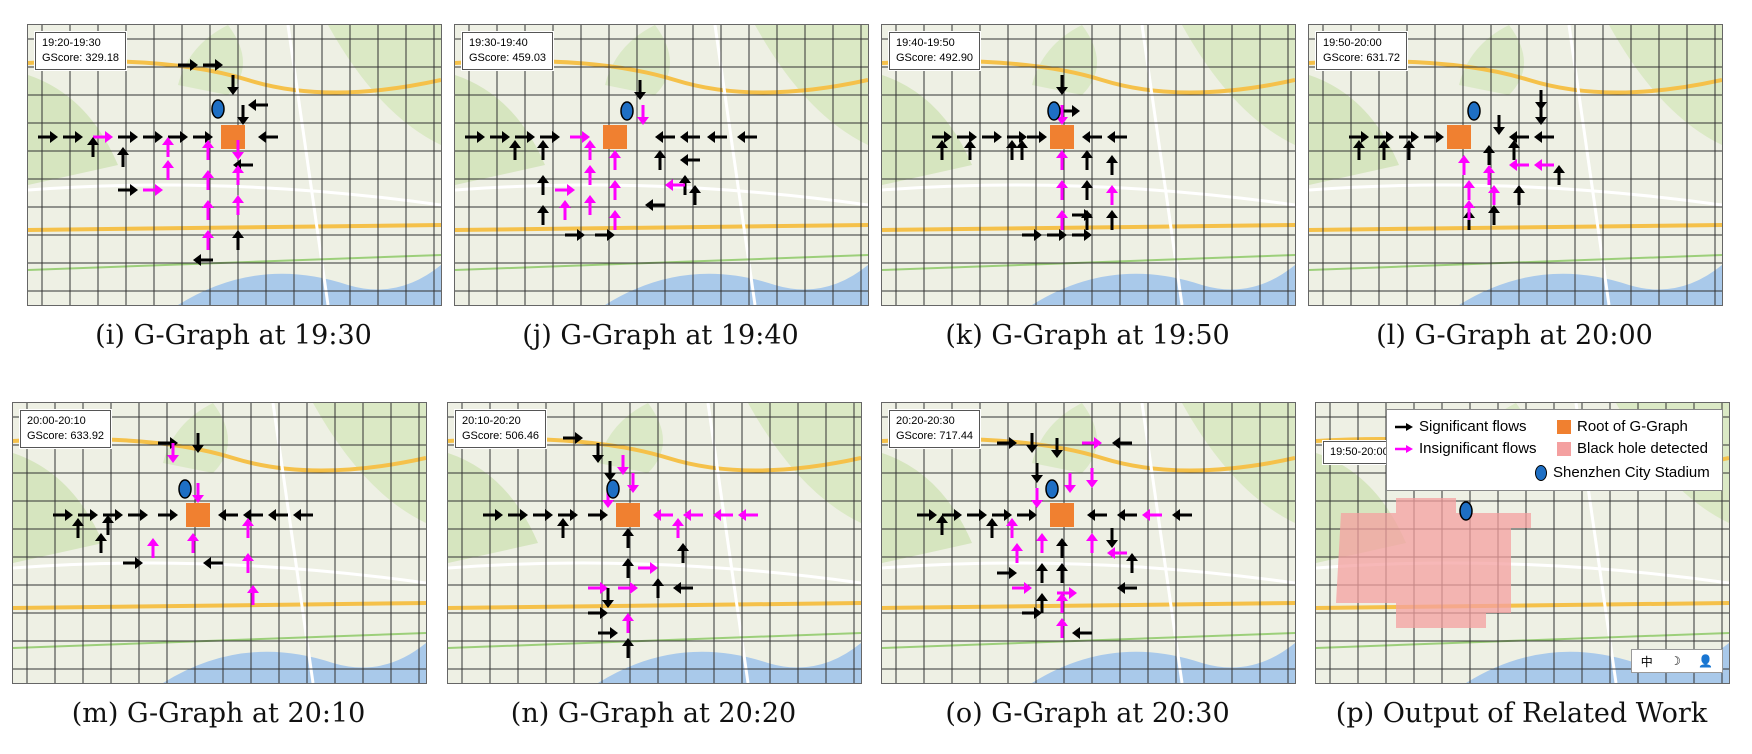  I want to click on panel-k: 19:40-19:50 GScore: 492.90, so click(1088, 165).